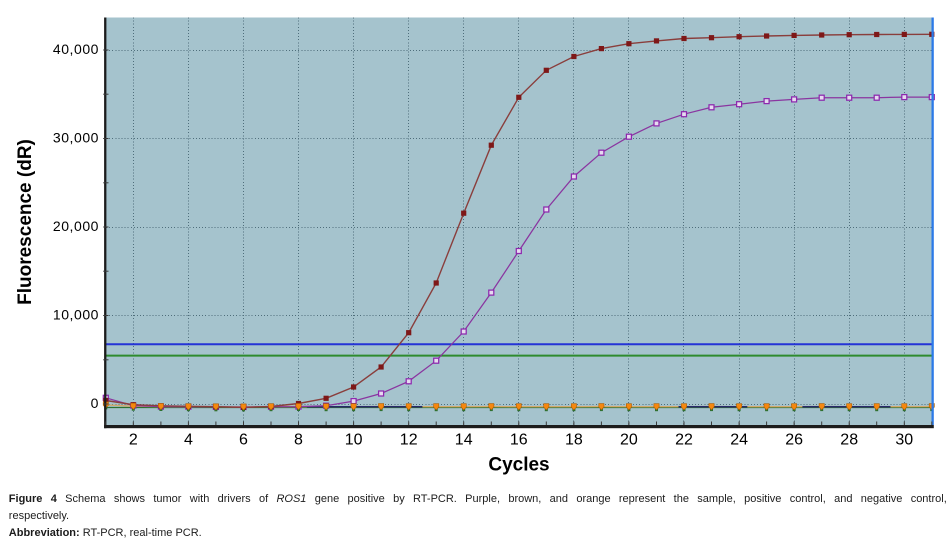 This screenshot has height=547, width=951. What do you see at coordinates (849, 440) in the screenshot?
I see `svg-text: 28` at bounding box center [849, 440].